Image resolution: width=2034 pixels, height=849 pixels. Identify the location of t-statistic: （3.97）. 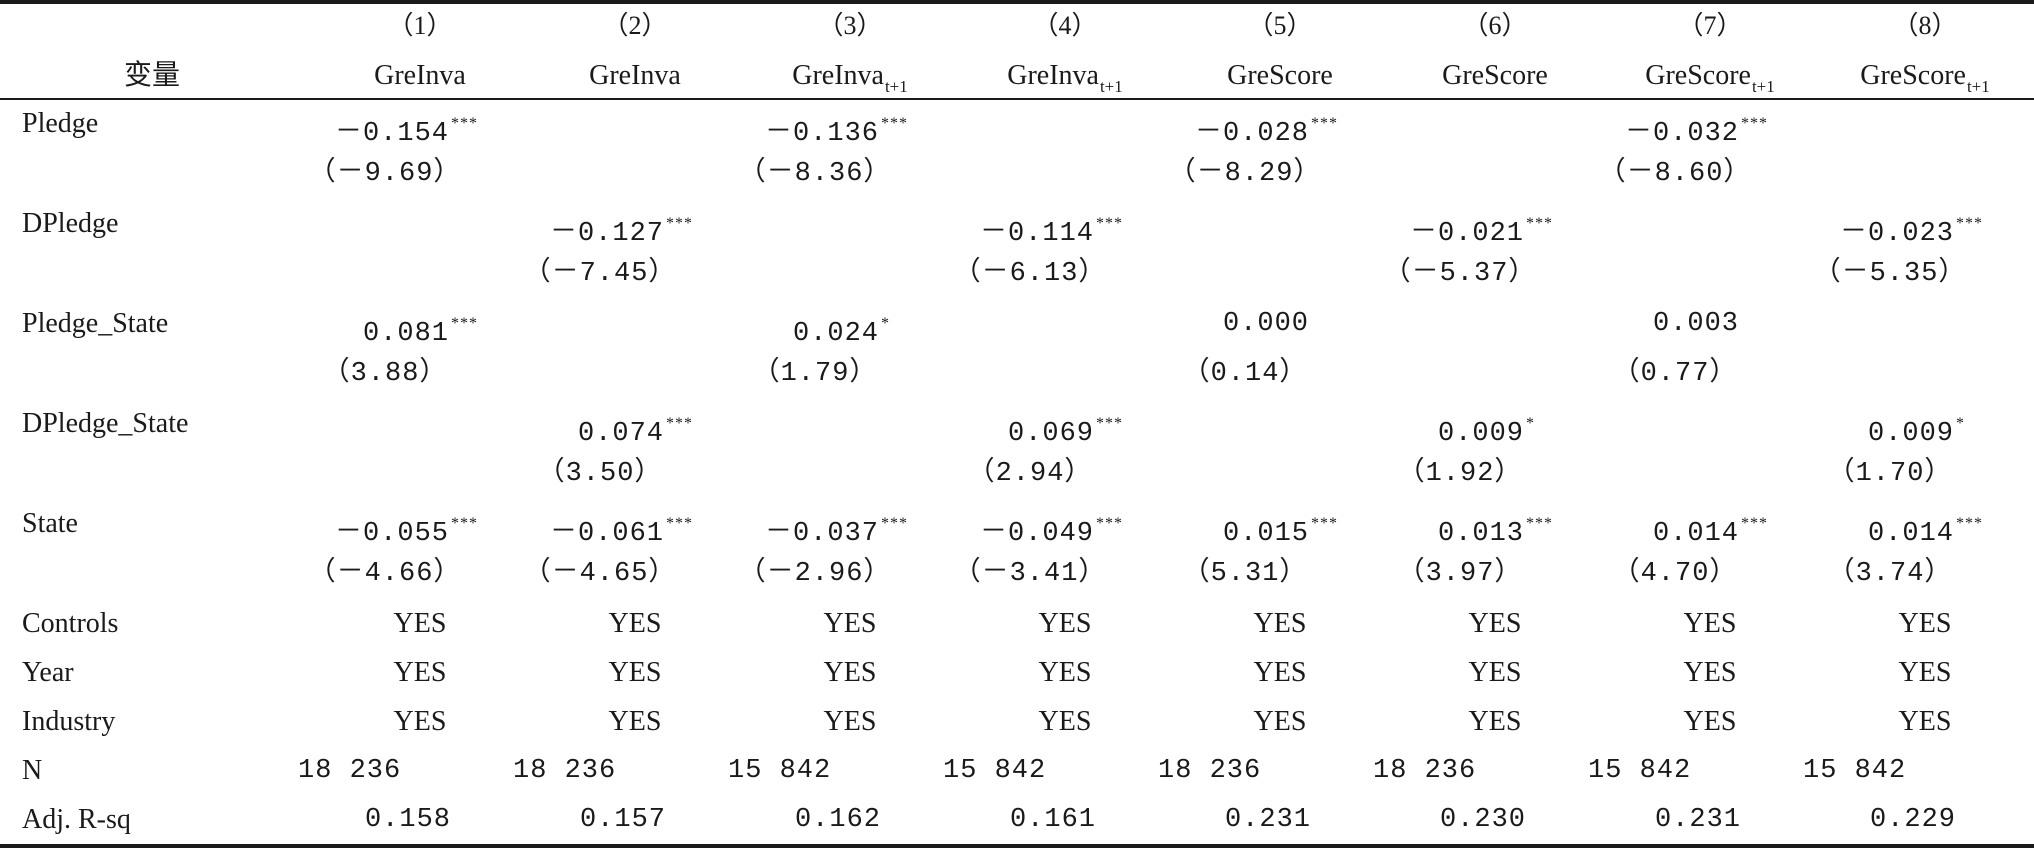
(1460, 574).